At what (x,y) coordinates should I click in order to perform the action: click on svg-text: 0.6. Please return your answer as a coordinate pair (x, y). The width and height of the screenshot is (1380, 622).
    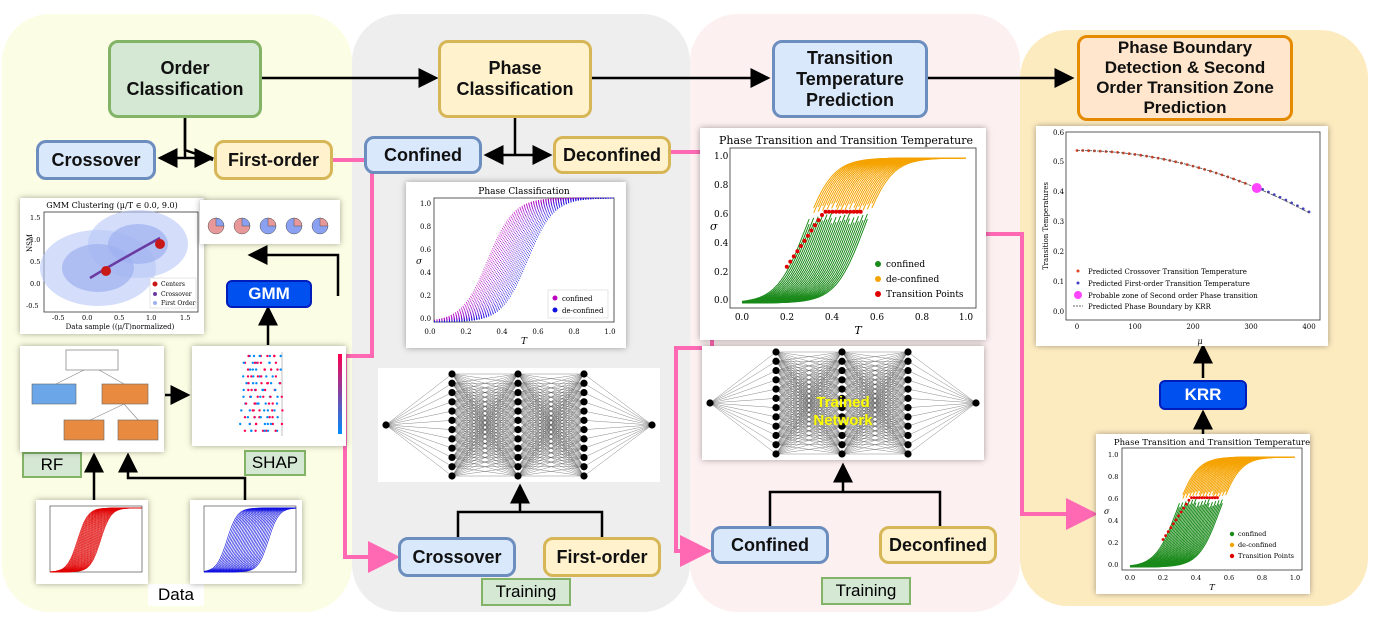
    Looking at the image, I should click on (538, 332).